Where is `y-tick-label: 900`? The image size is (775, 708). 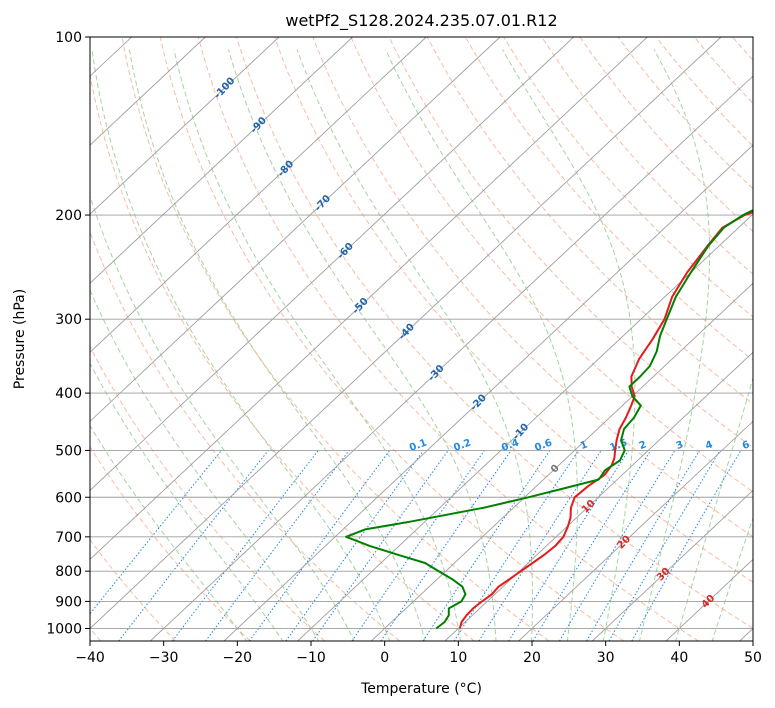
y-tick-label: 900 is located at coordinates (68, 602).